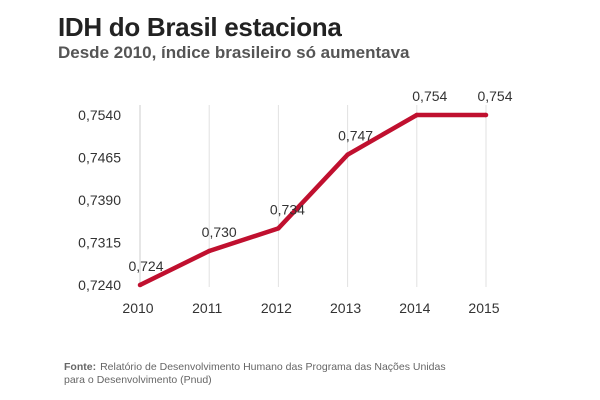 This screenshot has width=600, height=400. I want to click on data-label: 0,747, so click(355, 136).